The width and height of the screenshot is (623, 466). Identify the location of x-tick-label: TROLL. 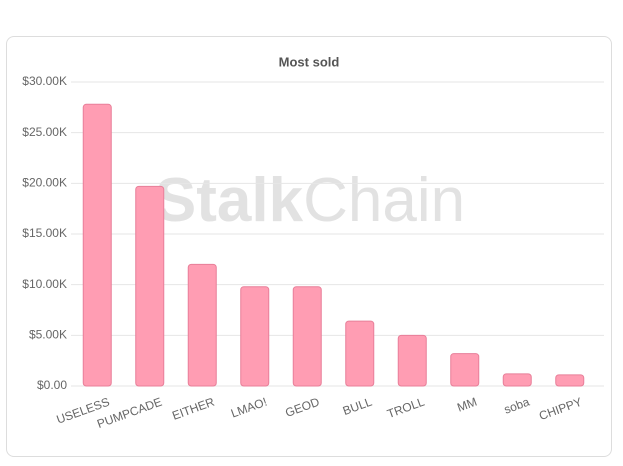
(405, 408).